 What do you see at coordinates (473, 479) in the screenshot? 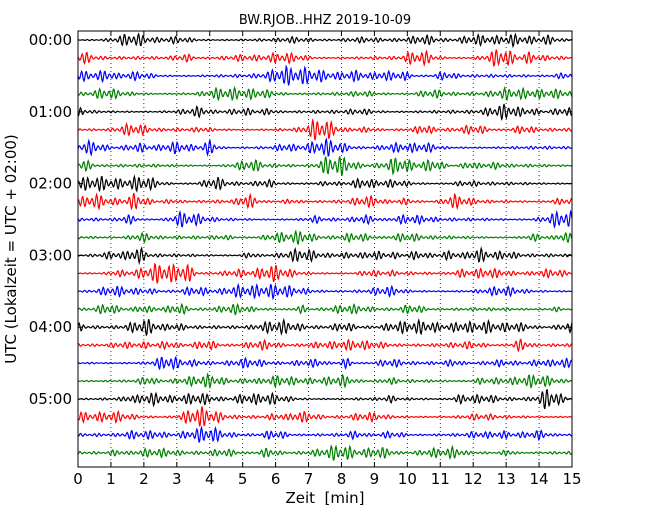
I see `x-tick-label: 12` at bounding box center [473, 479].